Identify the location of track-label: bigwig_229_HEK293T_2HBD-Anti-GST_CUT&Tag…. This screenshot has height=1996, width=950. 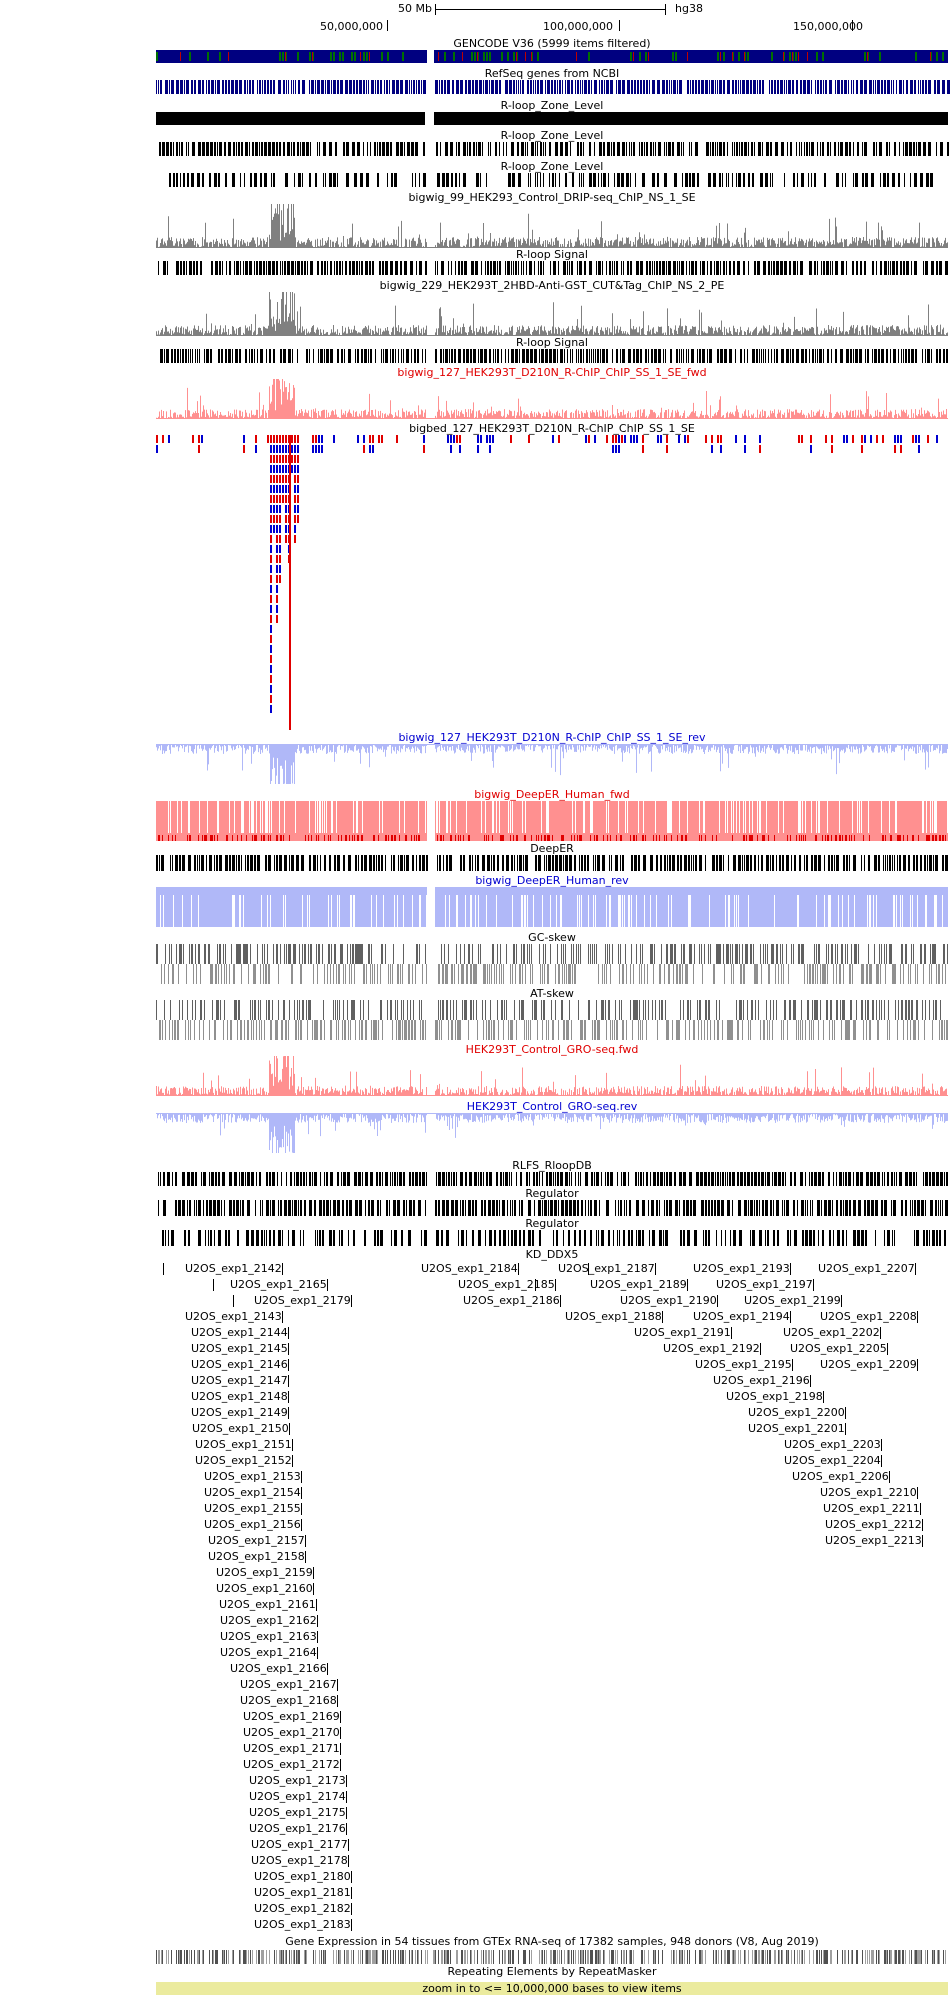
(552, 285).